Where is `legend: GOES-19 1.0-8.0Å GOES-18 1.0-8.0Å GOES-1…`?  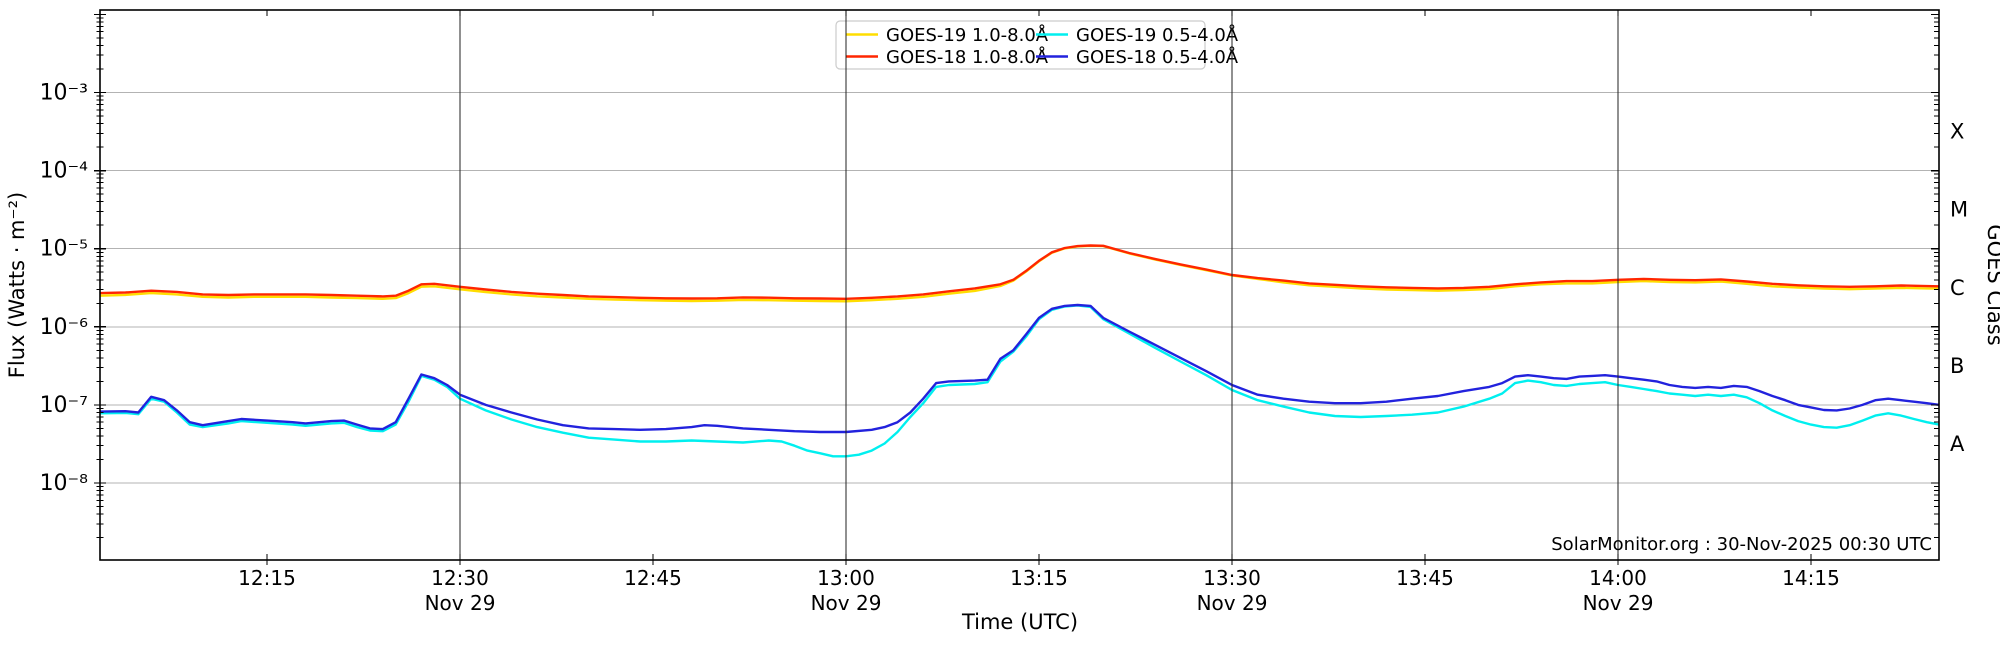 legend: GOES-19 1.0-8.0Å GOES-18 1.0-8.0Å GOES-1… is located at coordinates (1037, 45).